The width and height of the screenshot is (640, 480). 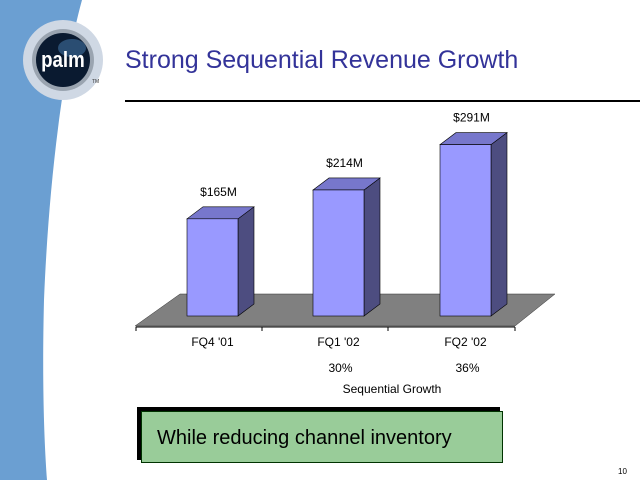 I want to click on page-number: 10, so click(x=622, y=471).